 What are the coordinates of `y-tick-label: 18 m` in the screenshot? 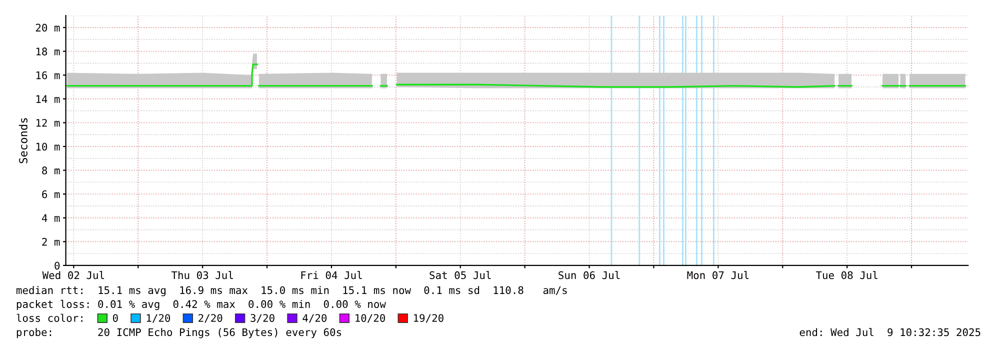 It's located at (48, 52).